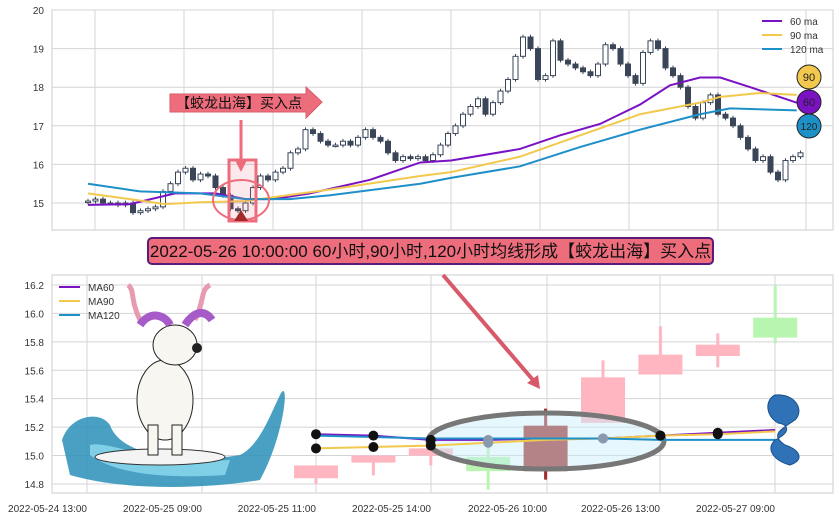 This screenshot has width=839, height=521. Describe the element at coordinates (809, 103) in the screenshot. I see `badge-60: 60` at that location.